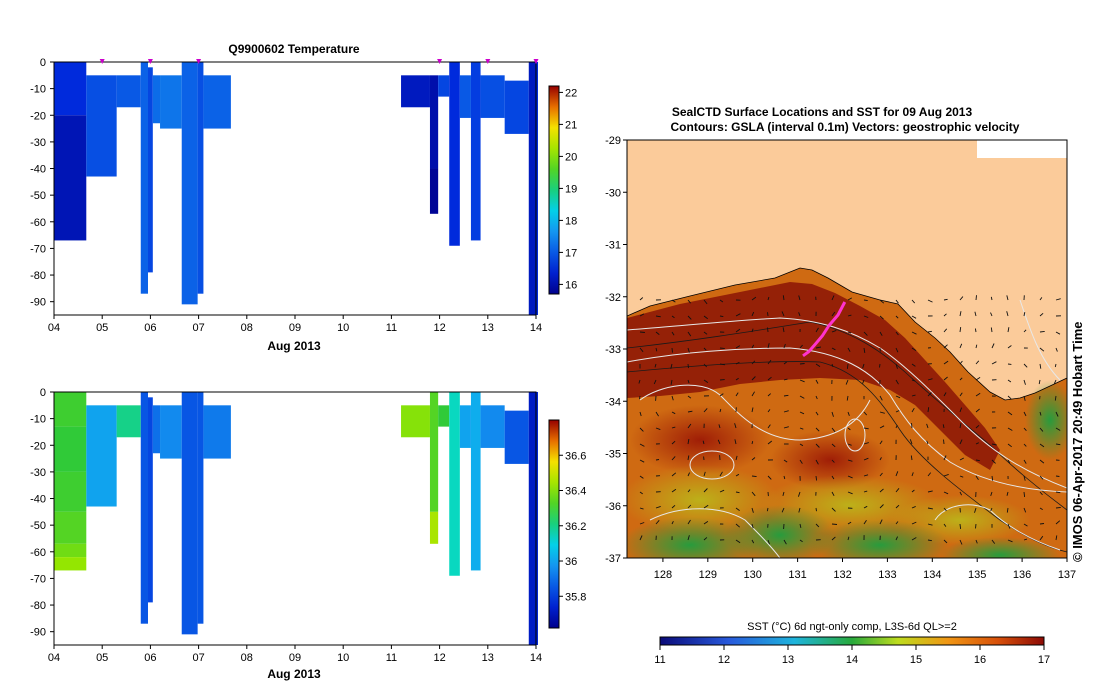 This screenshot has width=1099, height=700. I want to click on lat-tick-label: -36, so click(613, 507).